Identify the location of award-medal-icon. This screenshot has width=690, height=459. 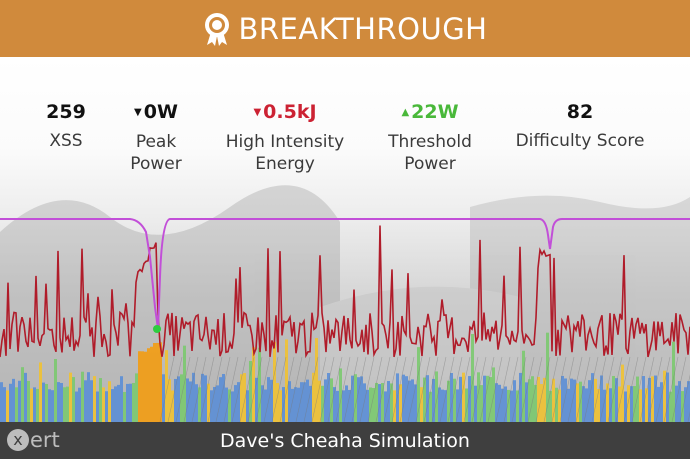
(216, 29).